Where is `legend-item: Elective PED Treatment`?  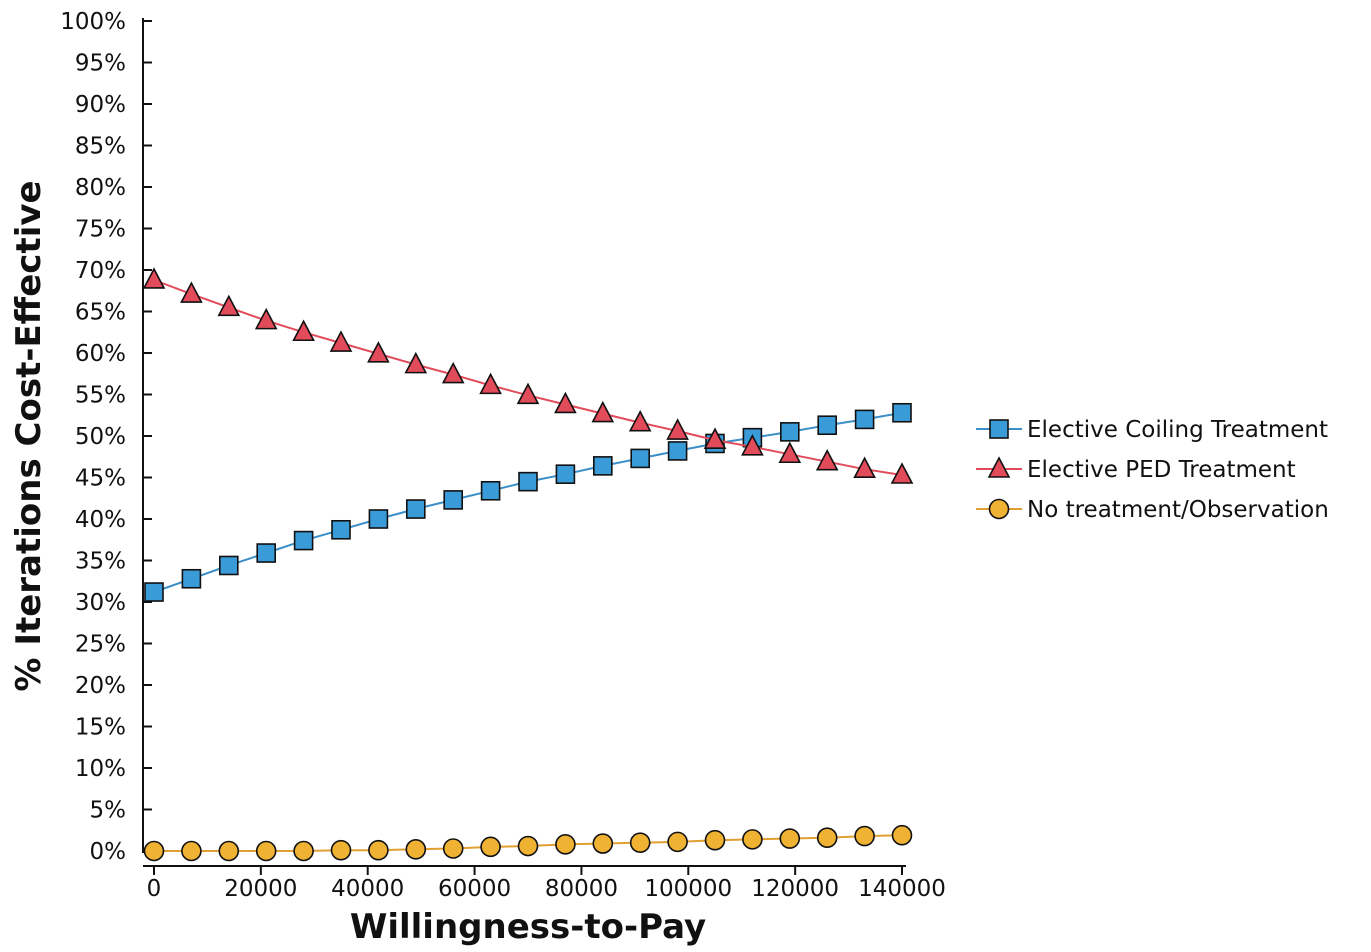
legend-item: Elective PED Treatment is located at coordinates (1136, 469).